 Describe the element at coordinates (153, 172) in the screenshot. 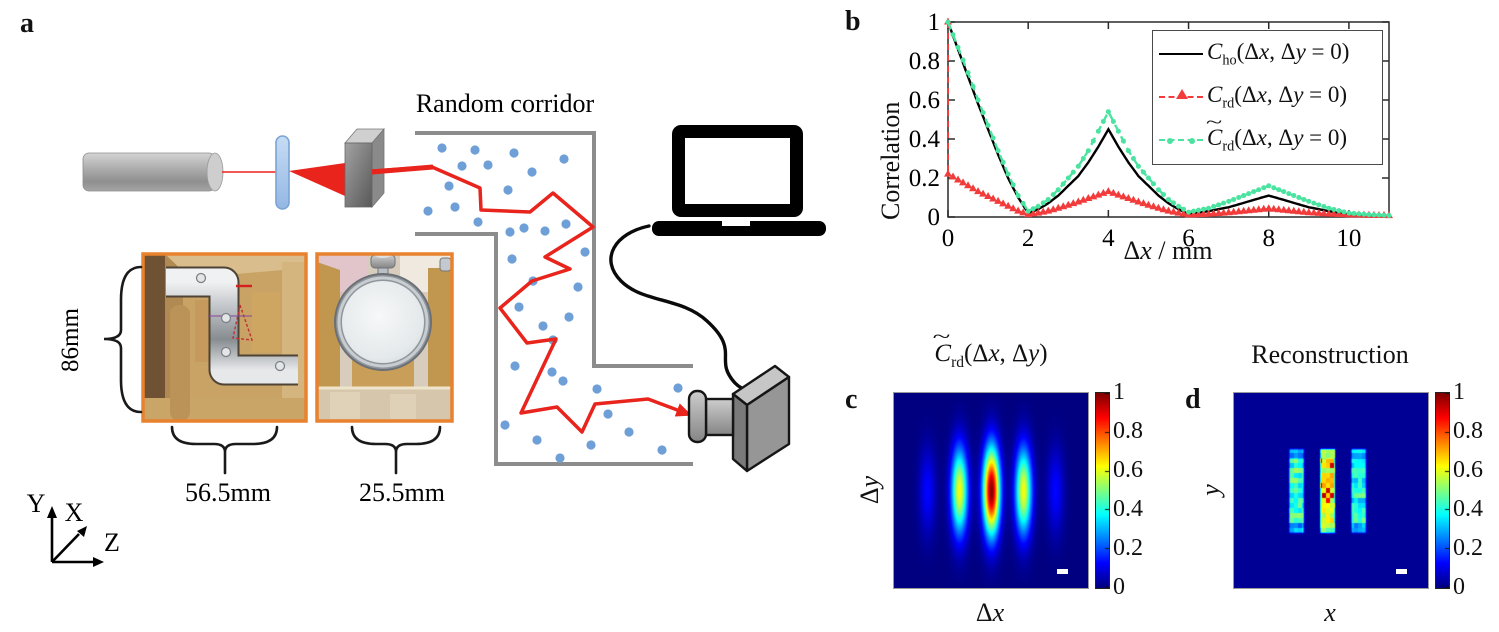

I see `laser-source` at that location.